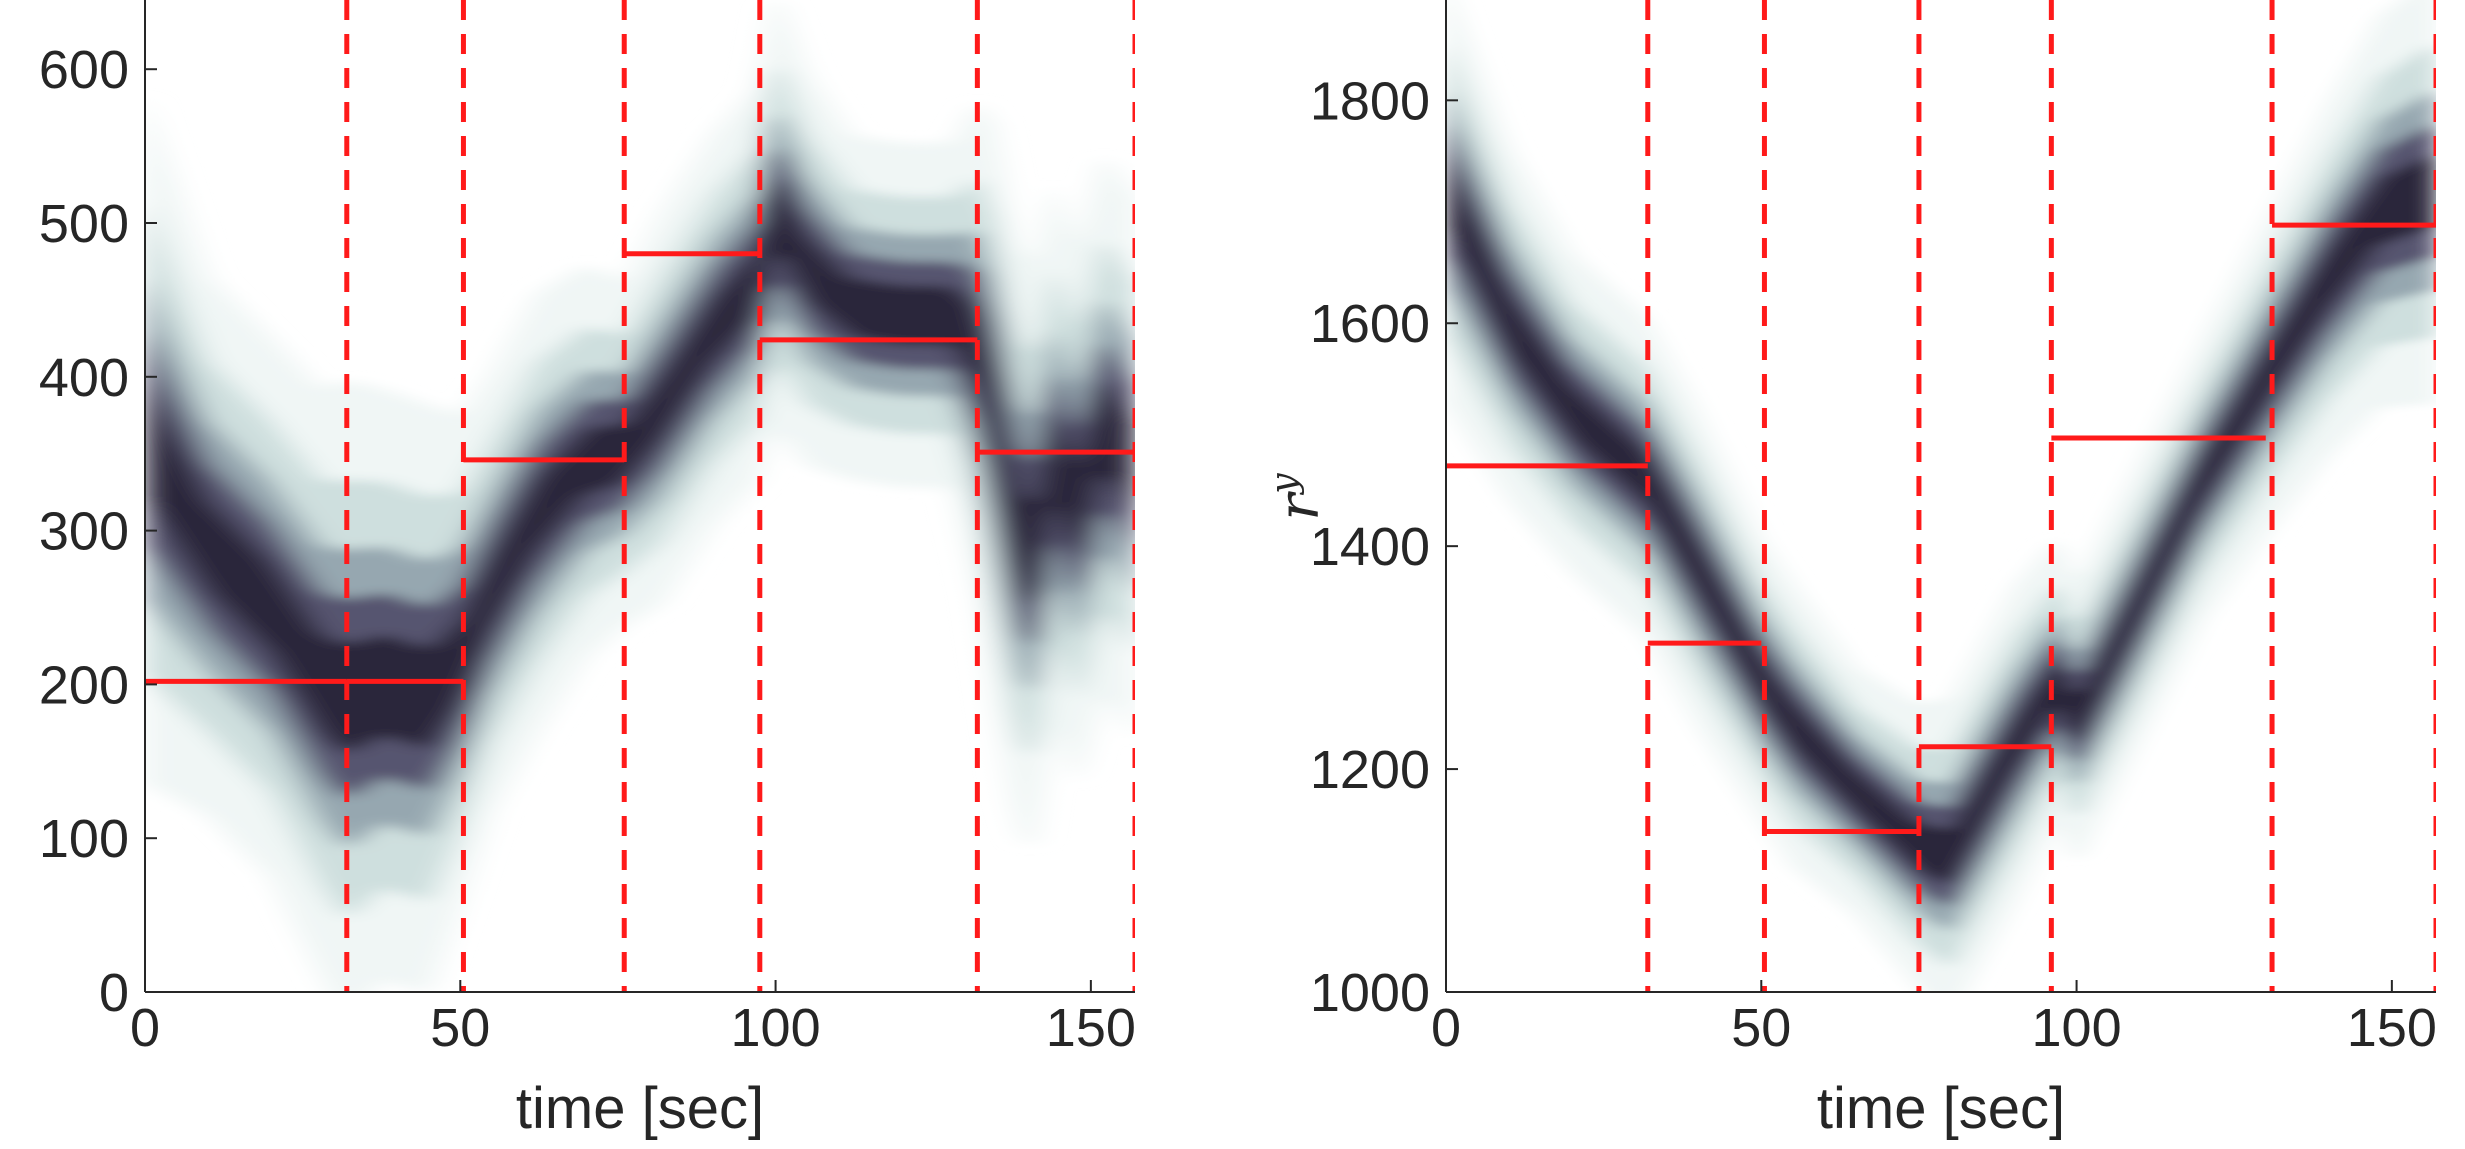 This screenshot has width=2465, height=1149. Describe the element at coordinates (84, 839) in the screenshot. I see `left-y-tick-label: 100` at that location.